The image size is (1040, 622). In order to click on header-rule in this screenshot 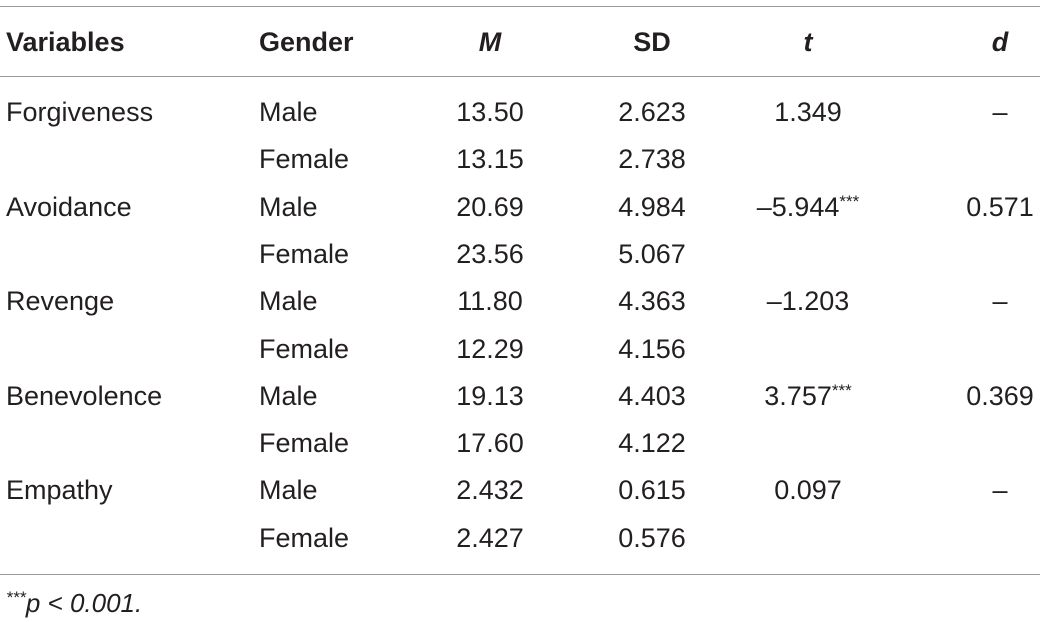, I will do `click(520, 76)`.